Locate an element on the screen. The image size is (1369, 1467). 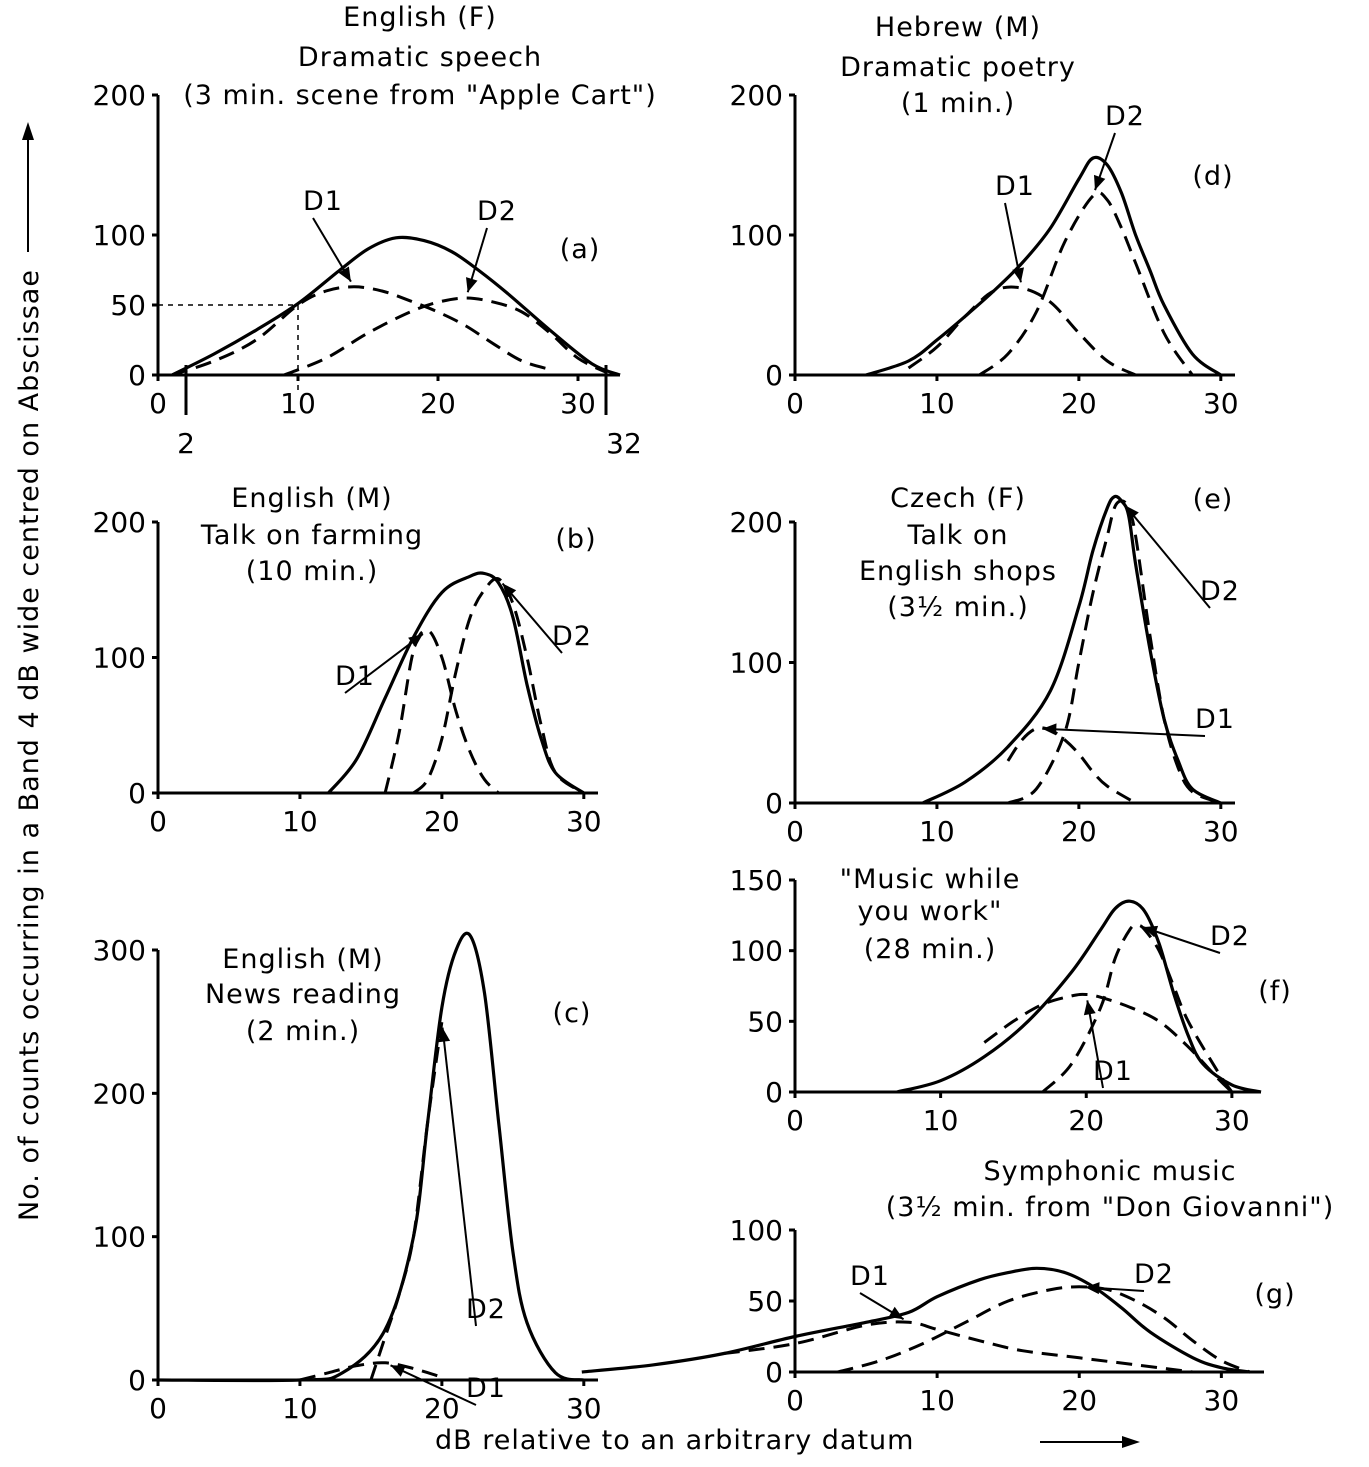
panel-title-line: (3½ min.) is located at coordinates (958, 607).